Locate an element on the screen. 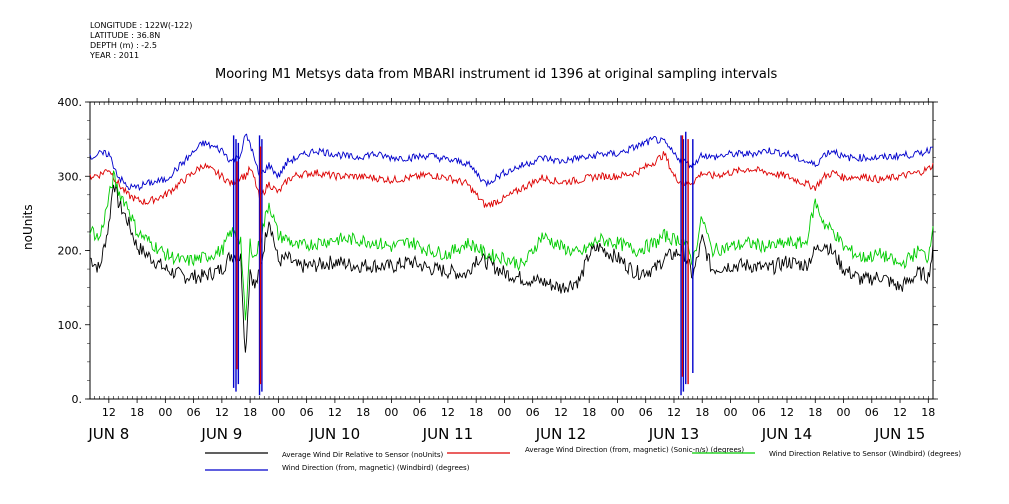 This screenshot has height=504, width=1009. x-day-label: JUN 14 is located at coordinates (786, 434).